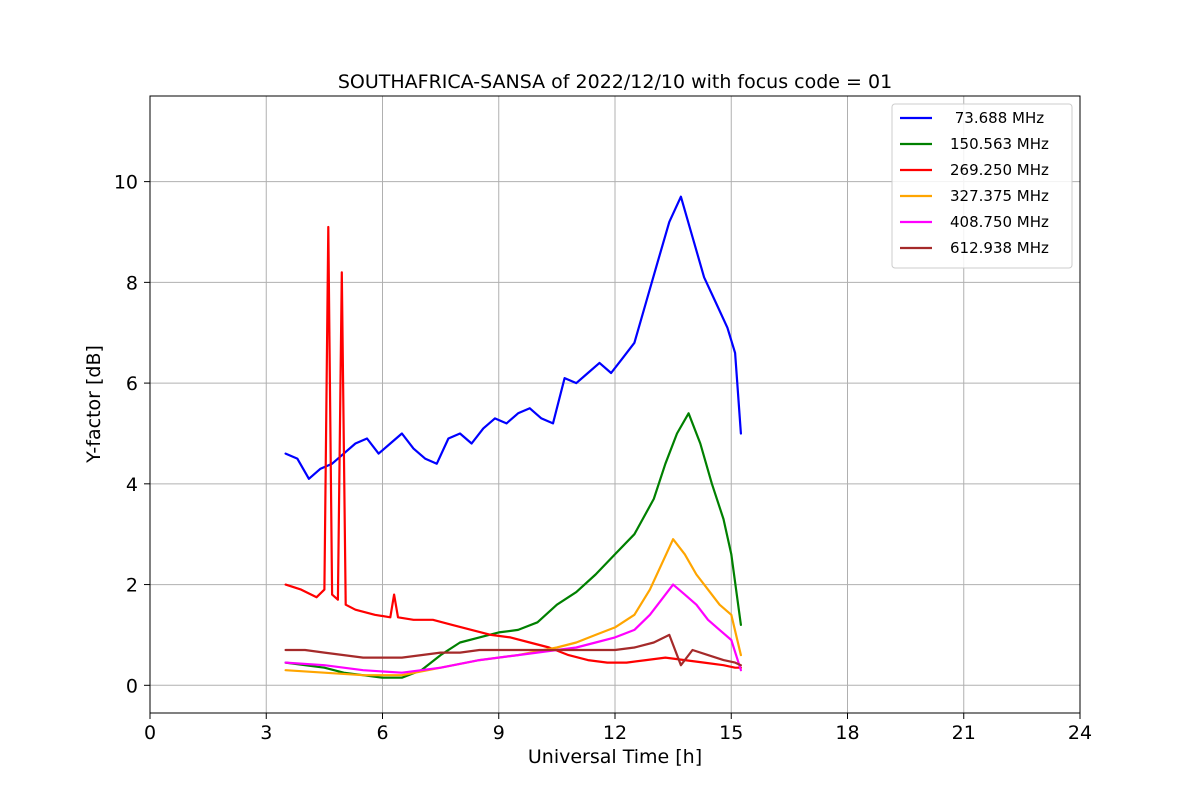 The height and width of the screenshot is (800, 1200). Describe the element at coordinates (964, 733) in the screenshot. I see `x-tick-label: 21` at that location.